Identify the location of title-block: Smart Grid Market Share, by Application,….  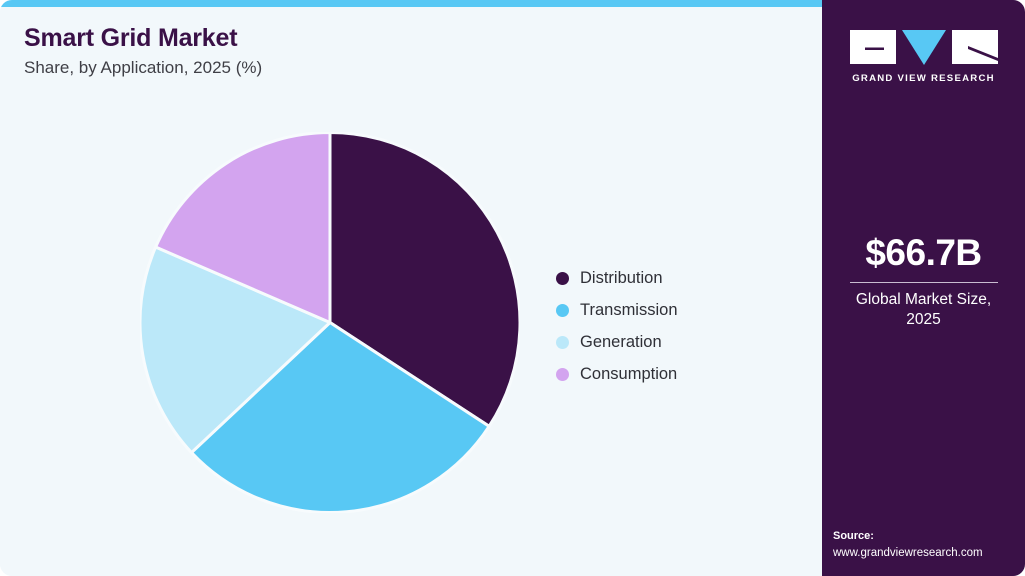
(143, 51).